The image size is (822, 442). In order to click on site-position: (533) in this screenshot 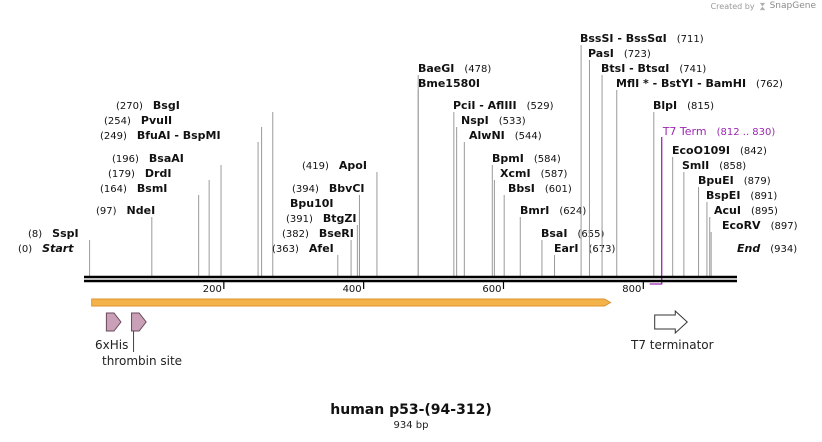, I will do `click(512, 121)`.